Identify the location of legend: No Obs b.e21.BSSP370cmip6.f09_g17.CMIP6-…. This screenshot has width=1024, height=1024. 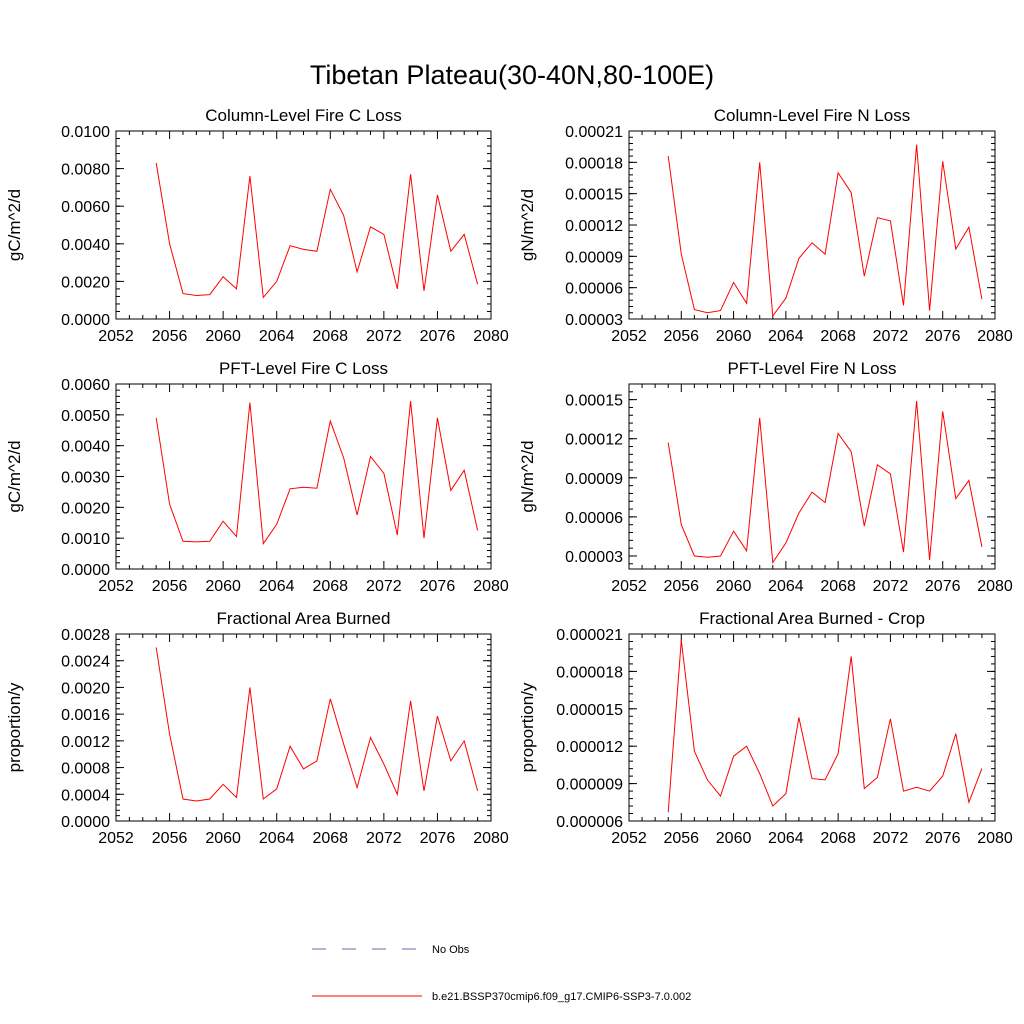
(501, 973).